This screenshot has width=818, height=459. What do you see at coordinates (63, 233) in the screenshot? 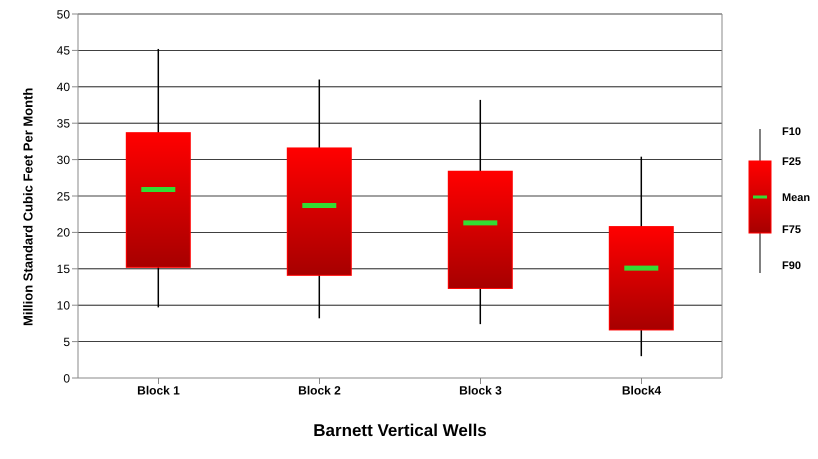
I see `y-tick-label: 20` at bounding box center [63, 233].